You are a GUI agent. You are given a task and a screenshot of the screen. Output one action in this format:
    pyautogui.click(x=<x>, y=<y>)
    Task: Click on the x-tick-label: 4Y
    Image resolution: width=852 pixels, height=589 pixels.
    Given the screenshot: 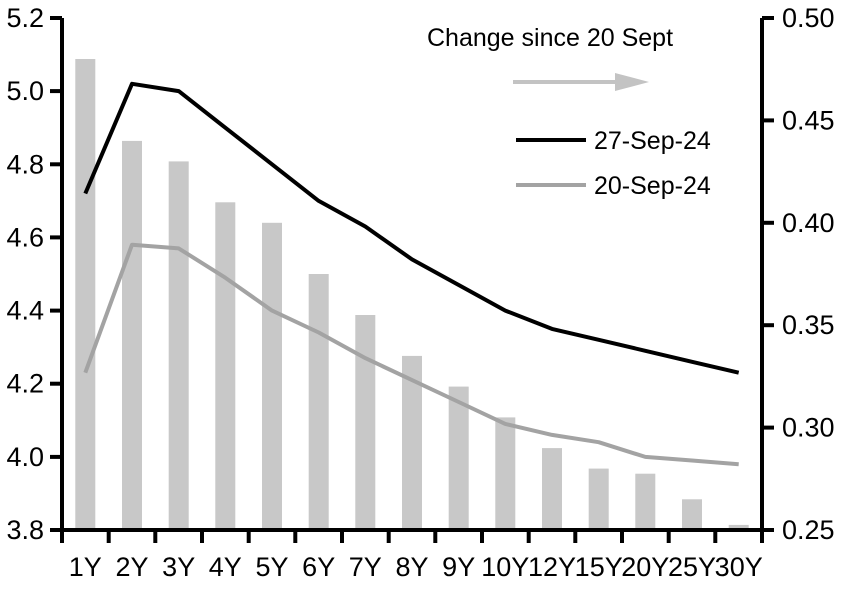 What is the action you would take?
    pyautogui.click(x=225, y=567)
    